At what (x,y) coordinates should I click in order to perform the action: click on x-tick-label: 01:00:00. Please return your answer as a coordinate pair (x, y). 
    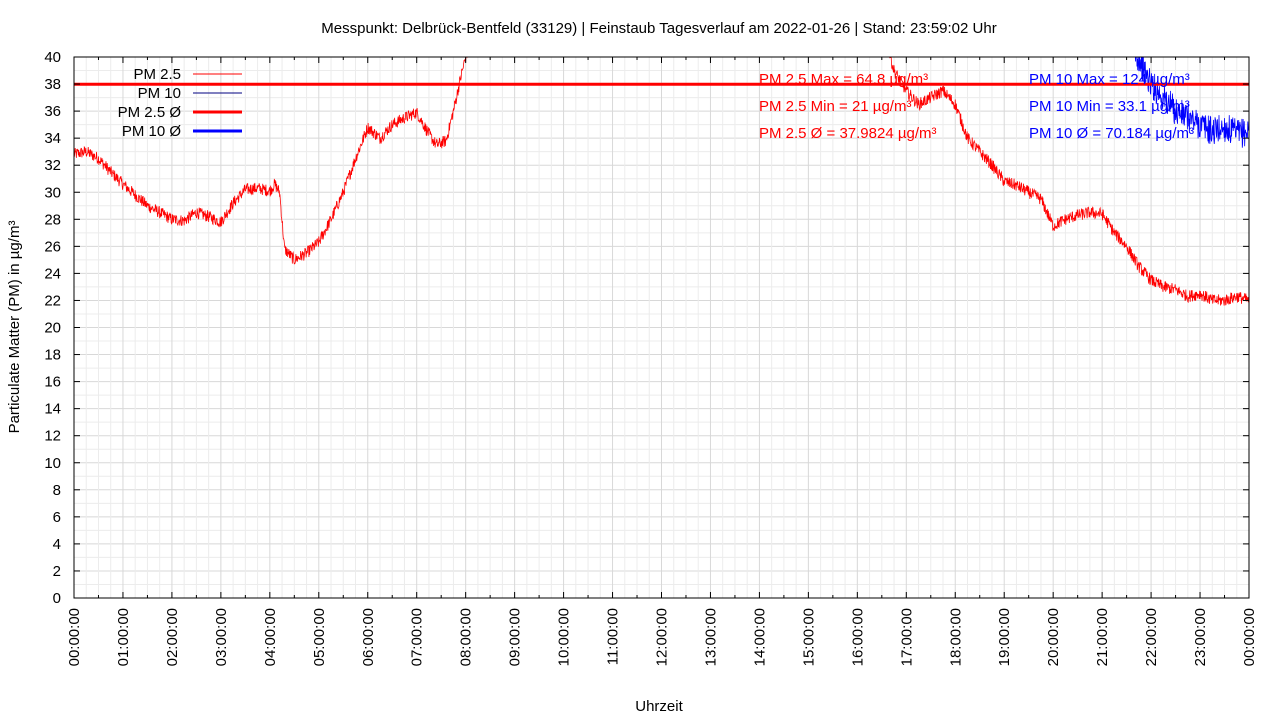
    Looking at the image, I should click on (123, 637).